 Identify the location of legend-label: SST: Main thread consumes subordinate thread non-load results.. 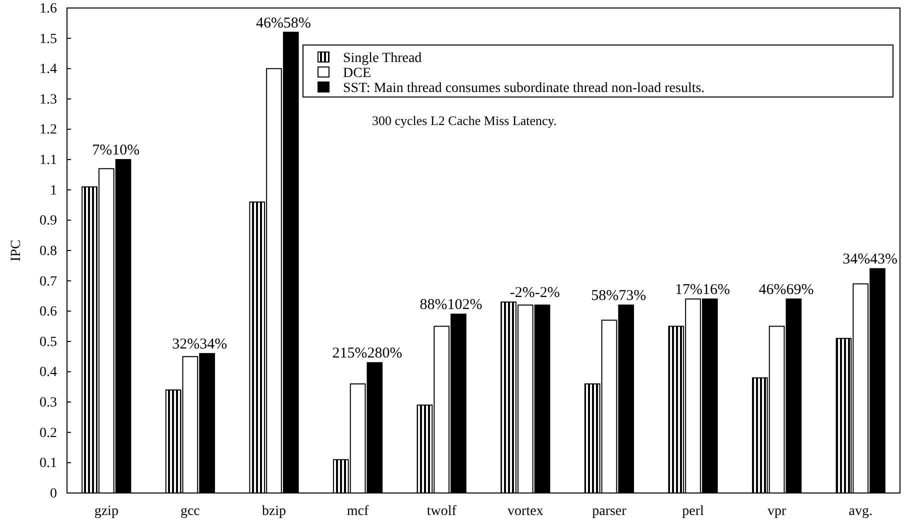
(524, 88).